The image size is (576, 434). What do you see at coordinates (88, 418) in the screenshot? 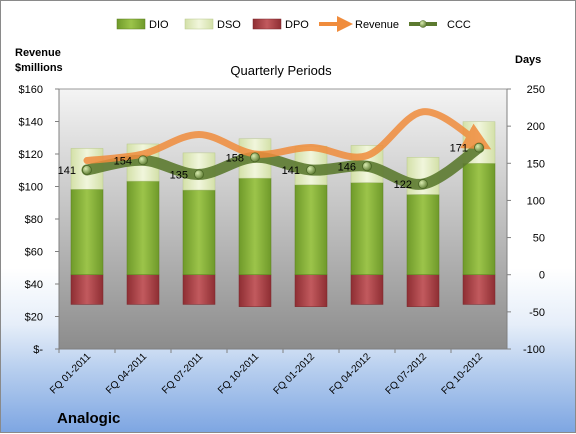
I see `company-name: Analogic` at bounding box center [88, 418].